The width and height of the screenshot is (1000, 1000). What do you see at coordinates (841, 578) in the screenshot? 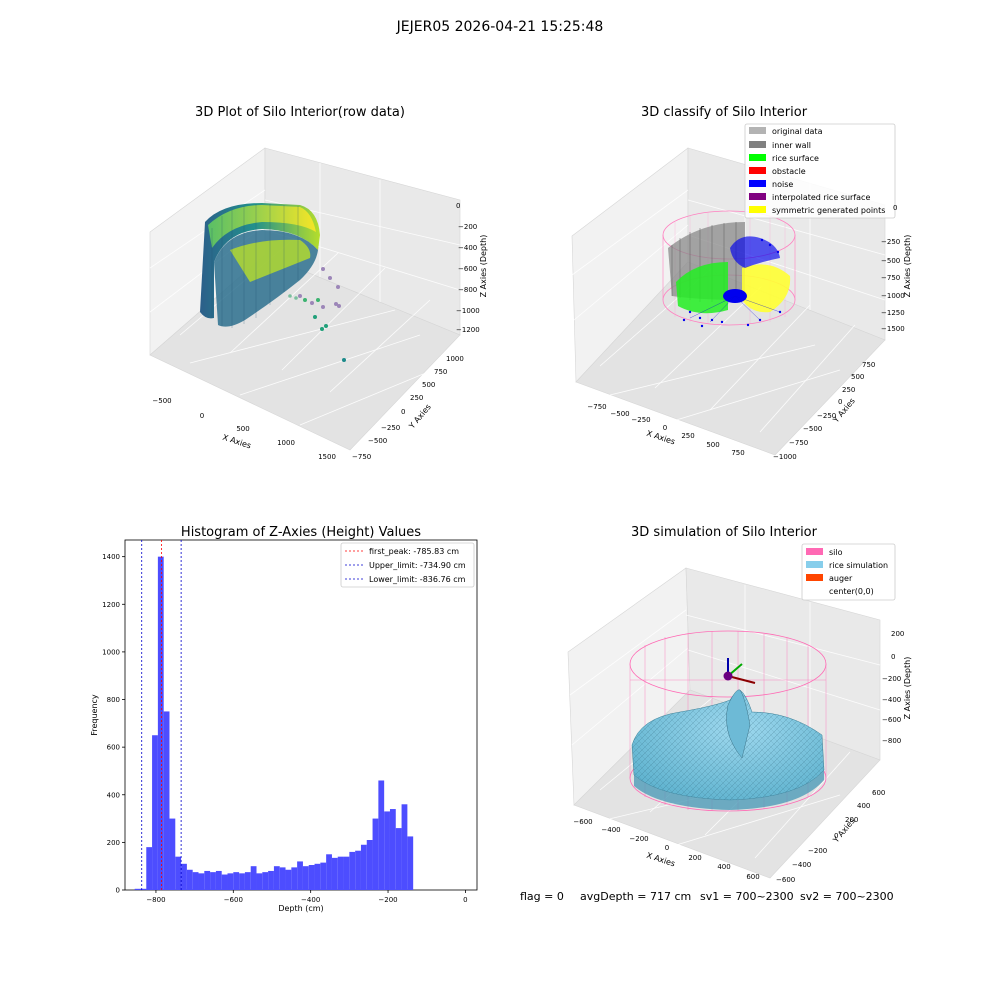
I see `legend-label: auger` at bounding box center [841, 578].